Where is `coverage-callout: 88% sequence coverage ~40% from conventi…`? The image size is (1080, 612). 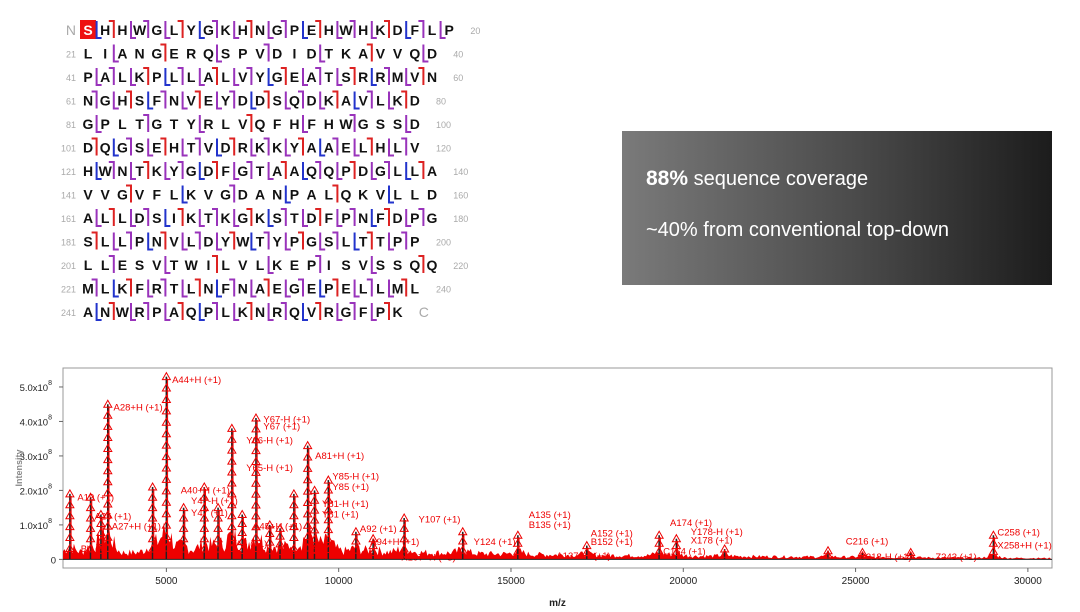 coverage-callout: 88% sequence coverage ~40% from conventi… is located at coordinates (837, 208).